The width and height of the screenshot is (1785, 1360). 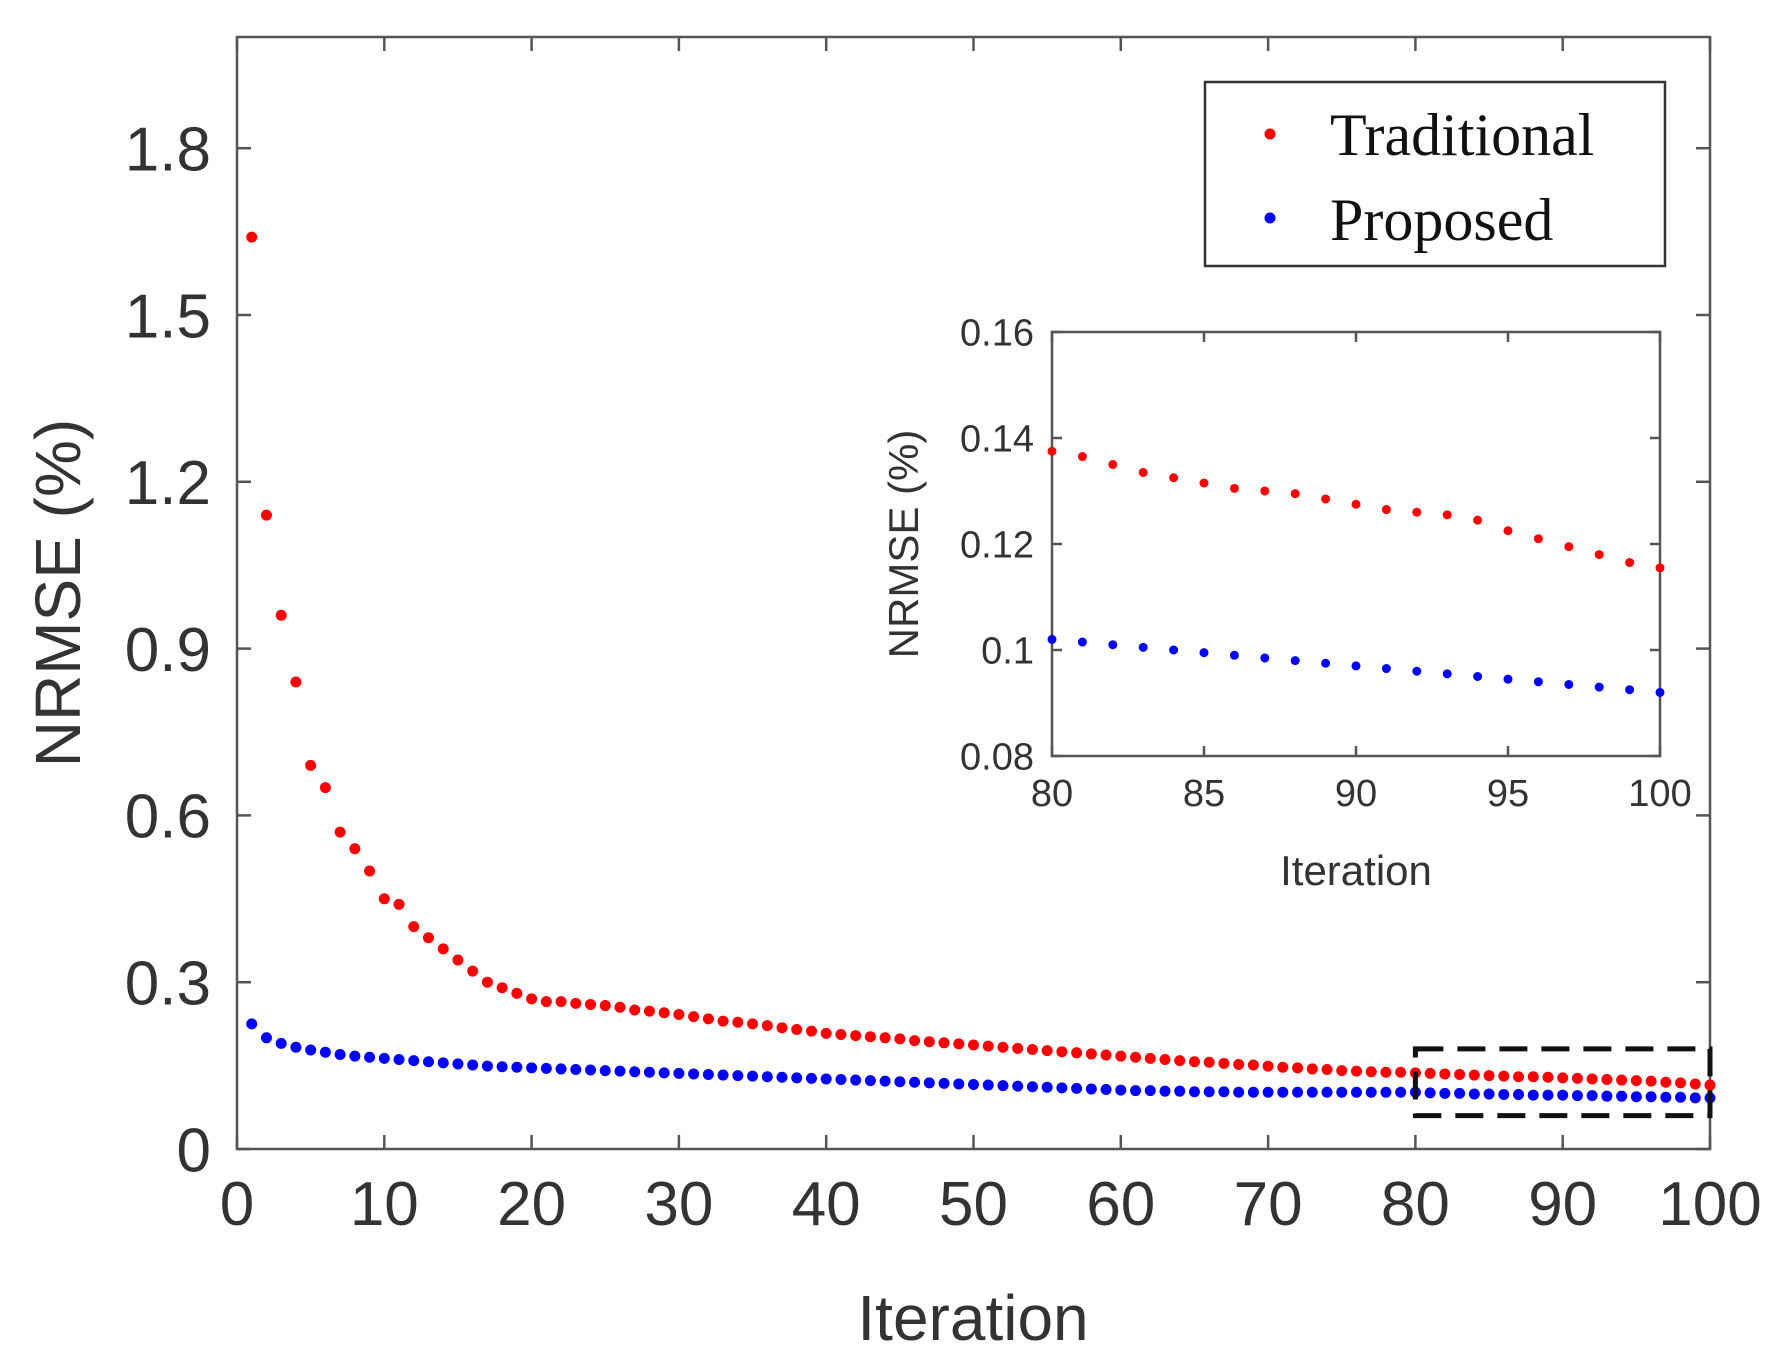 What do you see at coordinates (826, 1204) in the screenshot?
I see `main-x-tick-label: 40` at bounding box center [826, 1204].